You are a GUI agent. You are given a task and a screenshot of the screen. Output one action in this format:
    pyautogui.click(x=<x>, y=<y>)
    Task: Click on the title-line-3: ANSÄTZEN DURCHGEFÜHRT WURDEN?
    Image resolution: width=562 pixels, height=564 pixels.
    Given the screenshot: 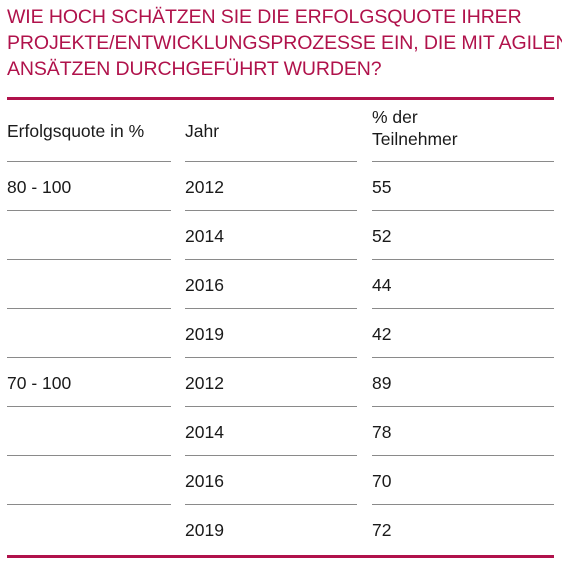 What is the action you would take?
    pyautogui.click(x=194, y=69)
    